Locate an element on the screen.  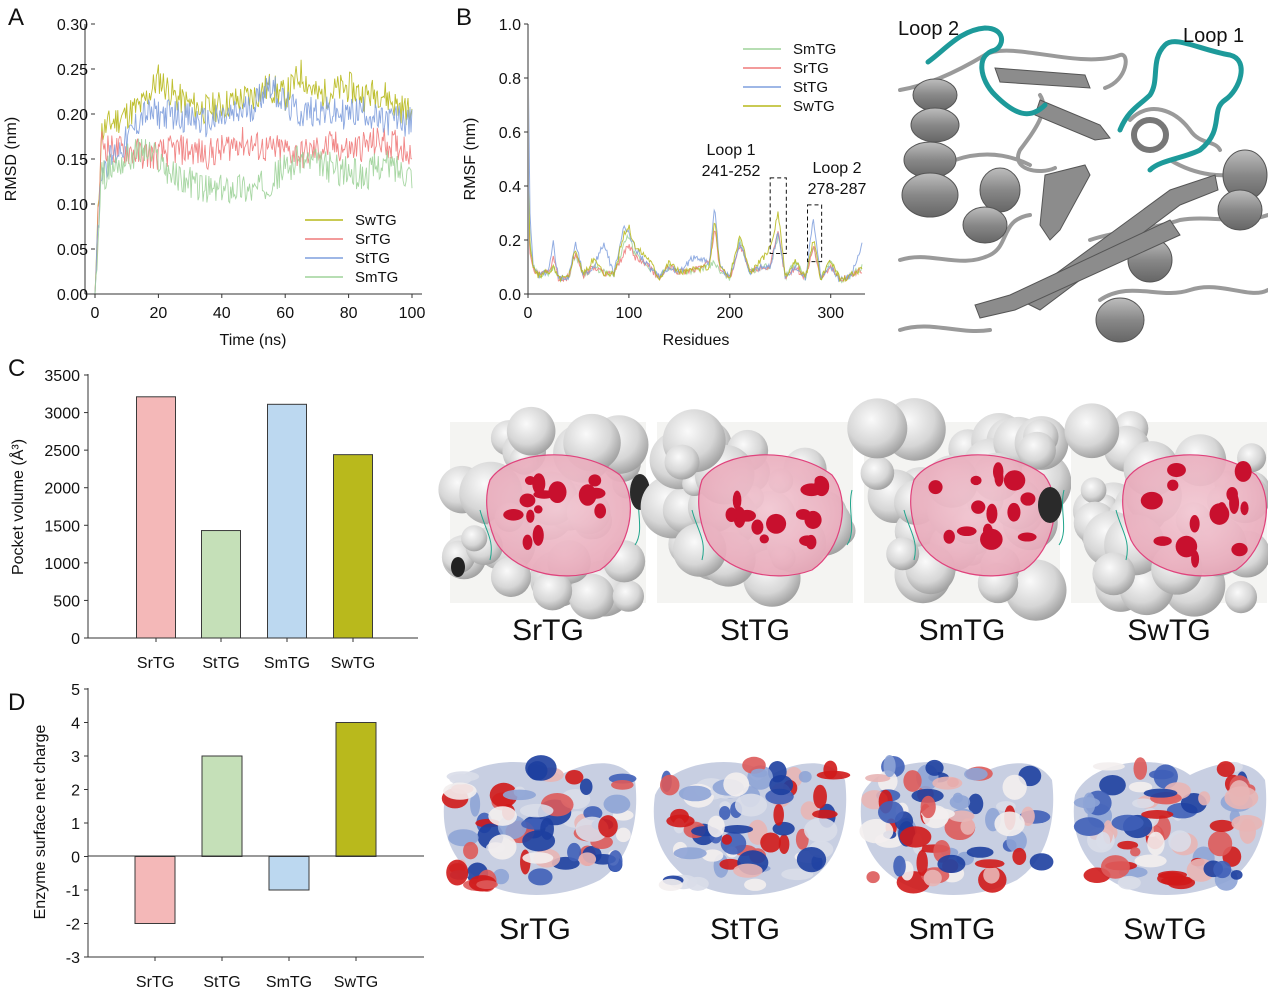
b-x-ticks: 0 100 200 300 is located at coordinates (684, 308).